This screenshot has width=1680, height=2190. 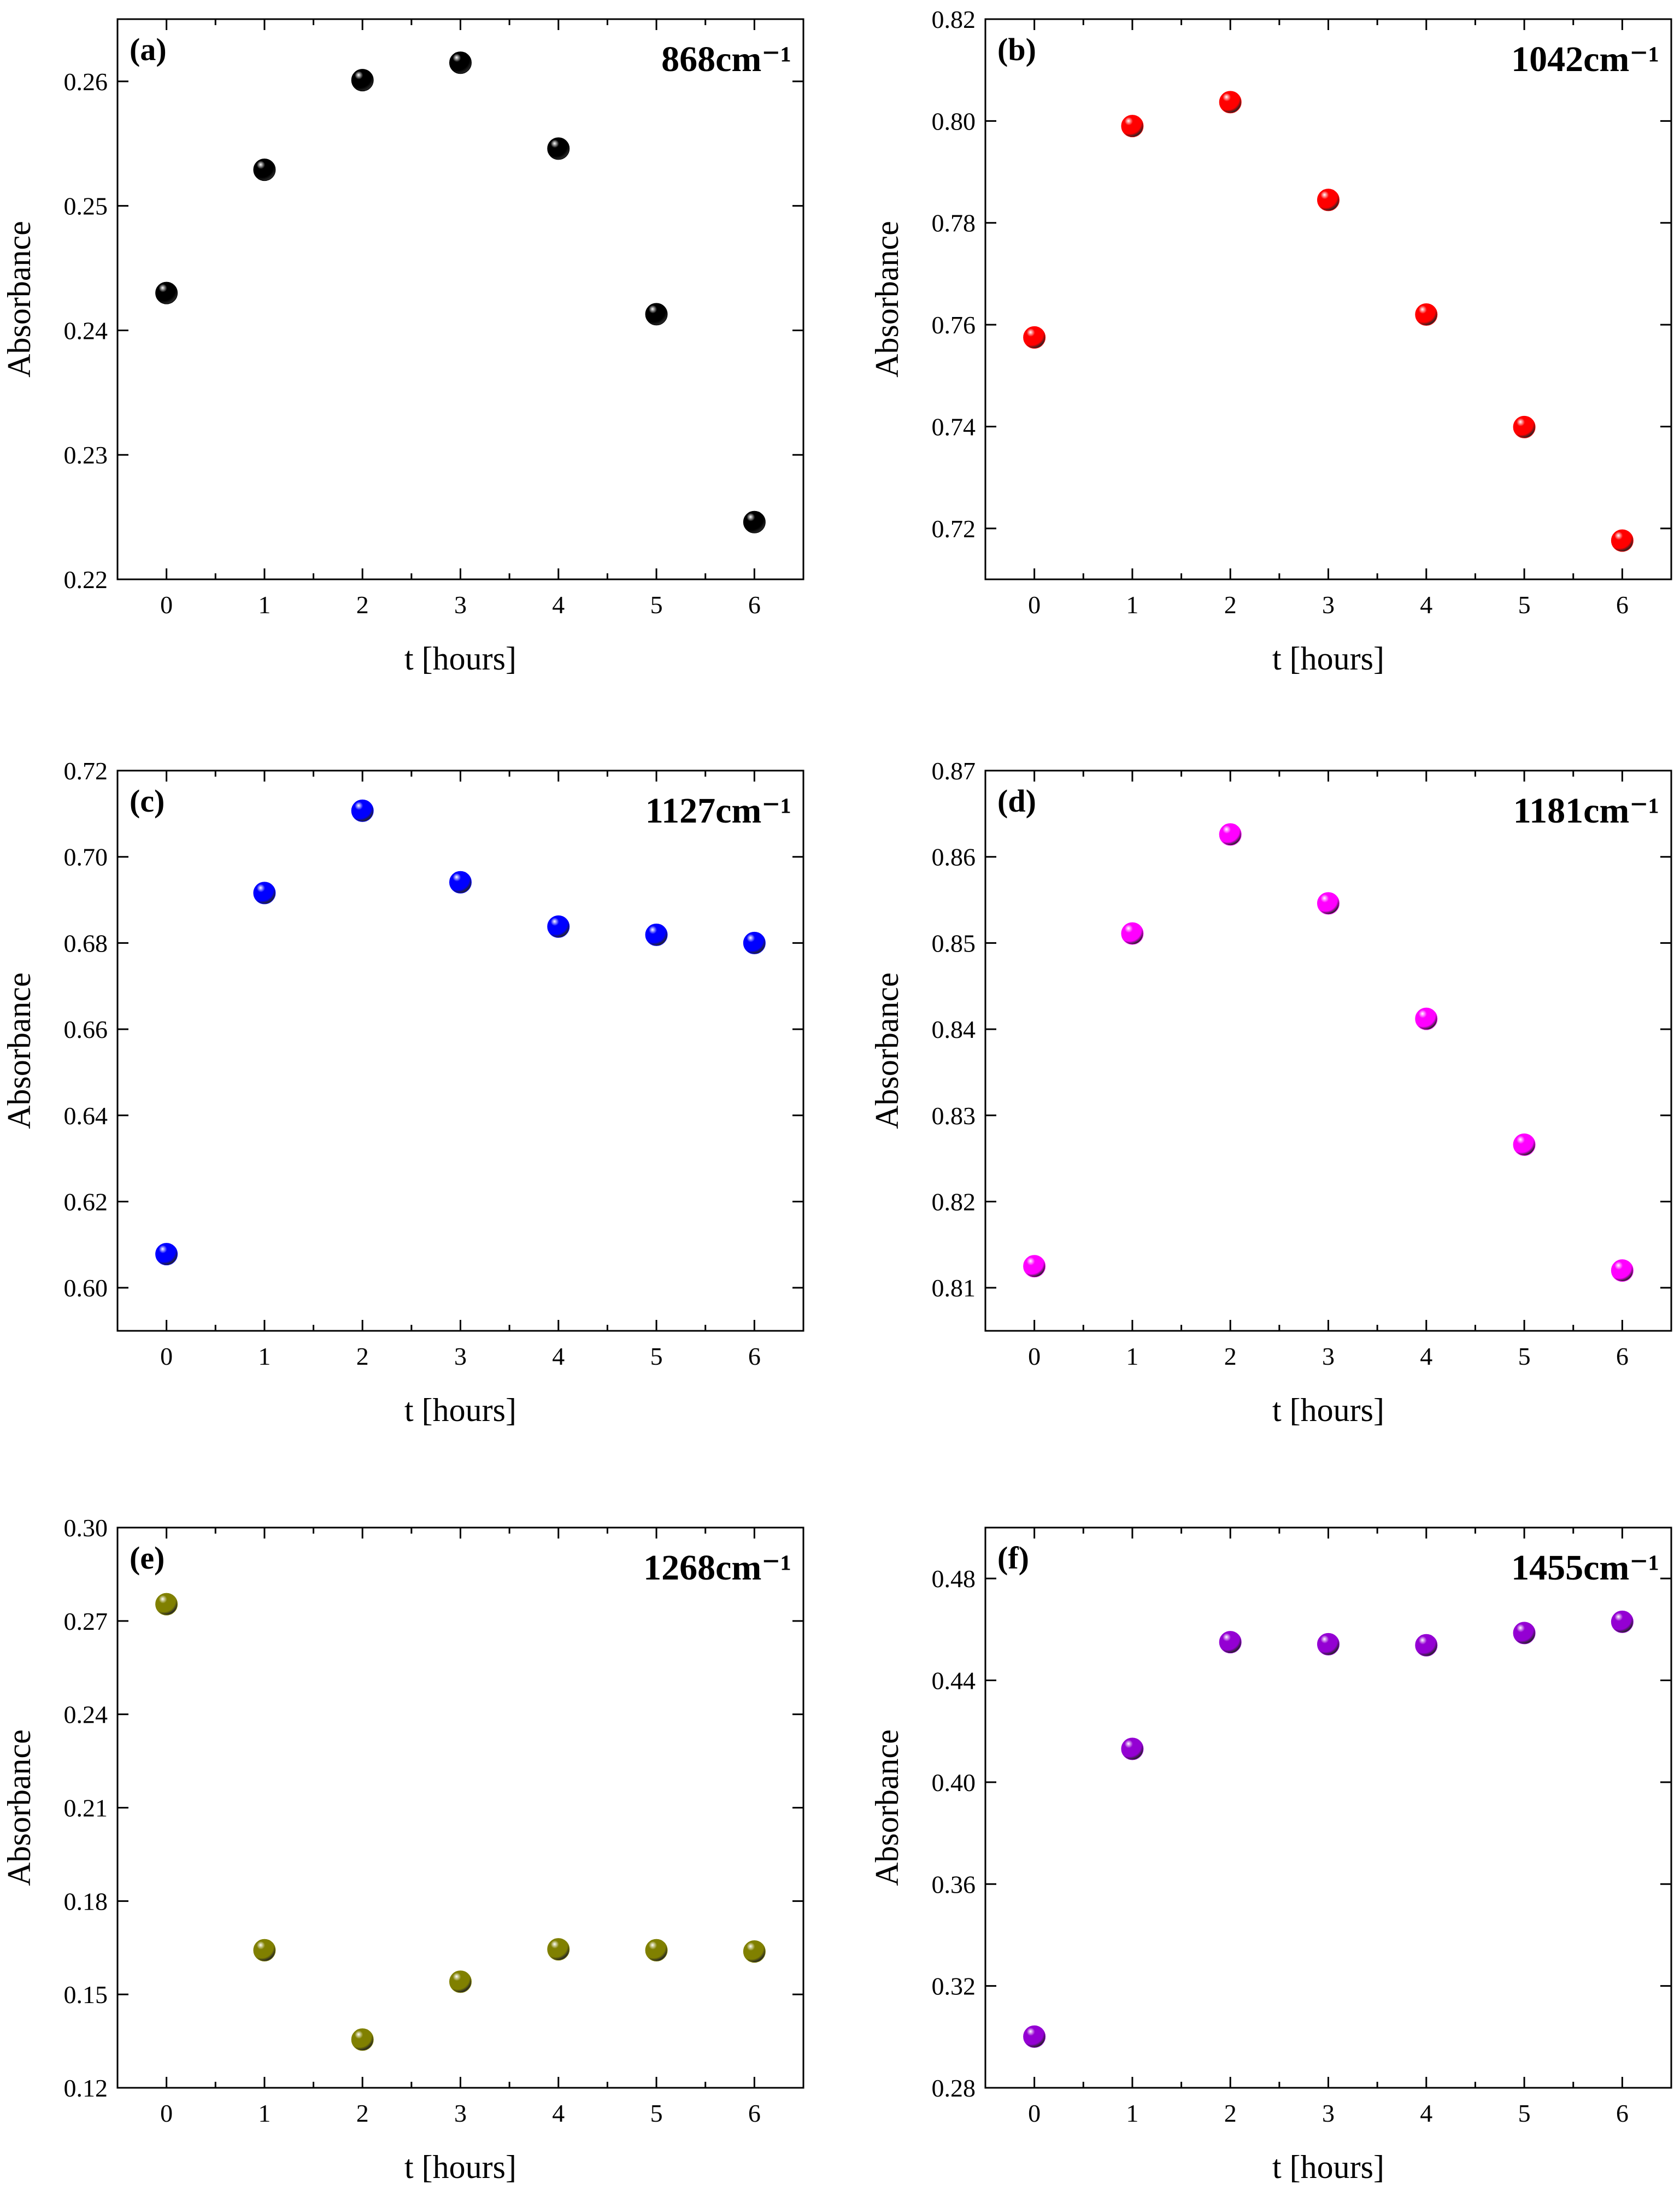 I want to click on chart-4-y-axis-title: Absorbance, so click(x=19, y=1808).